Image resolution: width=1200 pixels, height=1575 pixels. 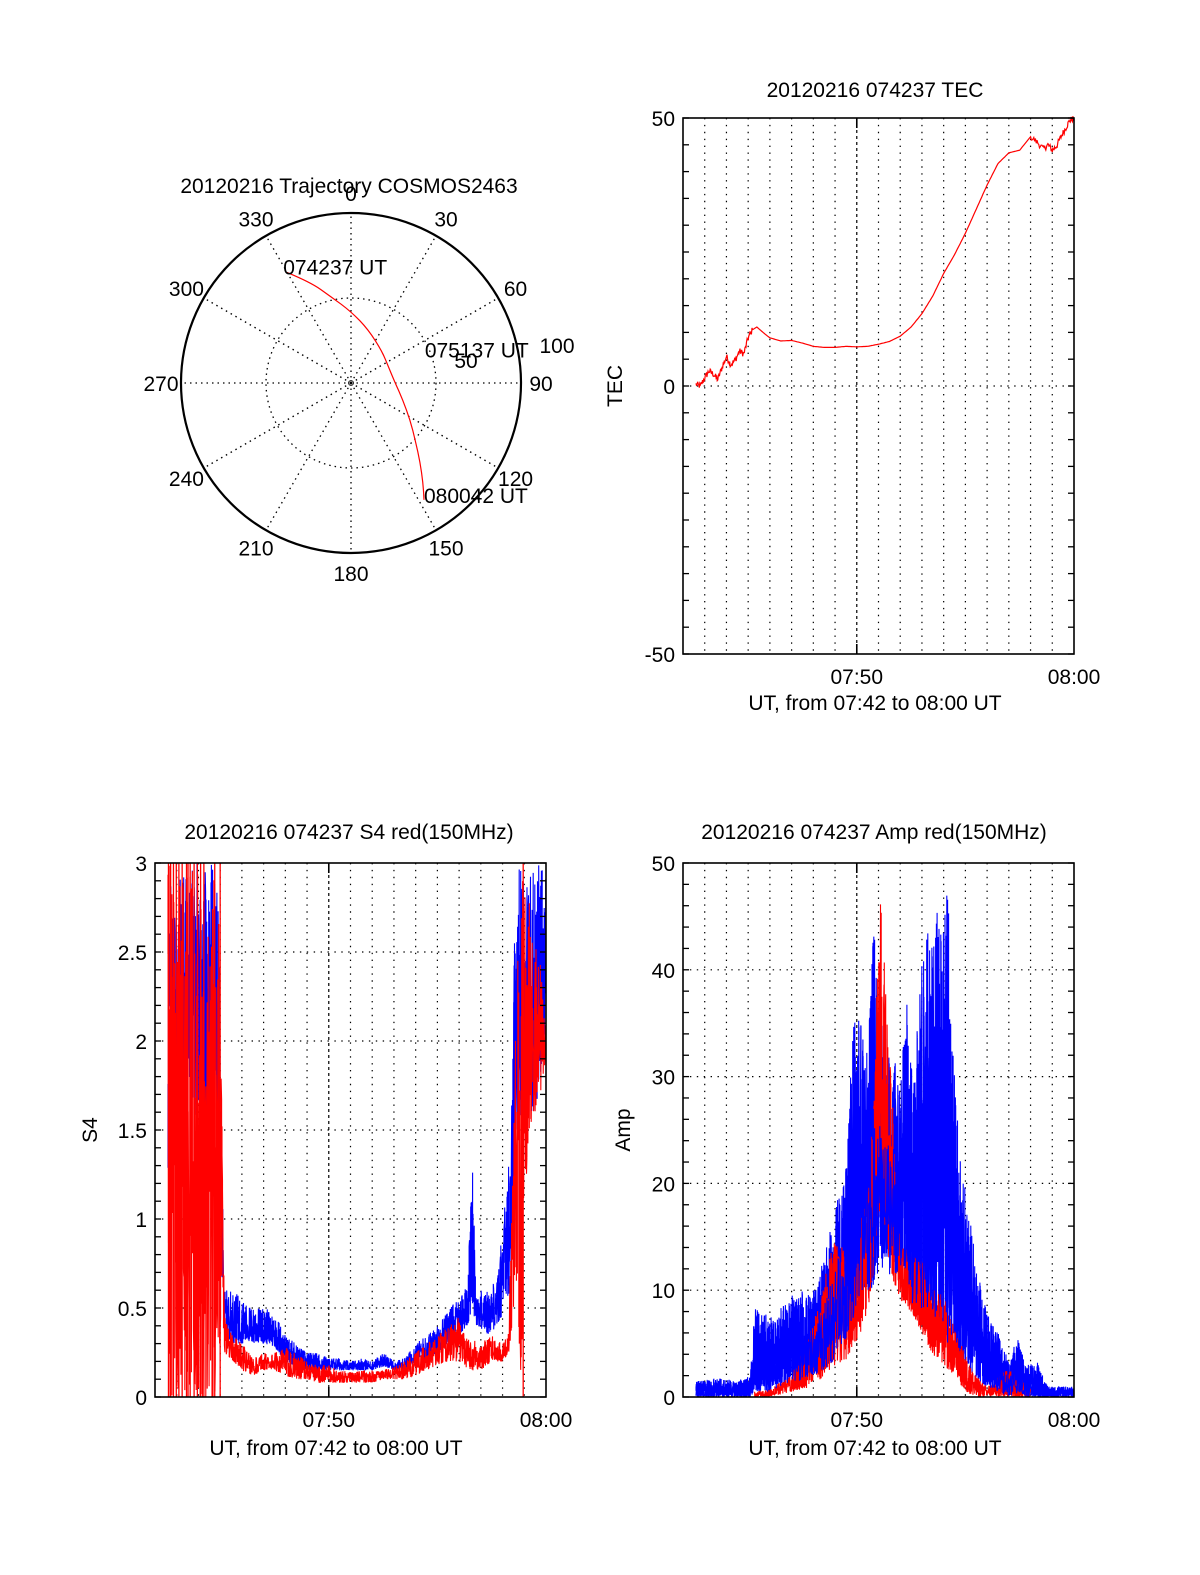 What do you see at coordinates (660, 655) in the screenshot?
I see `y-tick-label: -50` at bounding box center [660, 655].